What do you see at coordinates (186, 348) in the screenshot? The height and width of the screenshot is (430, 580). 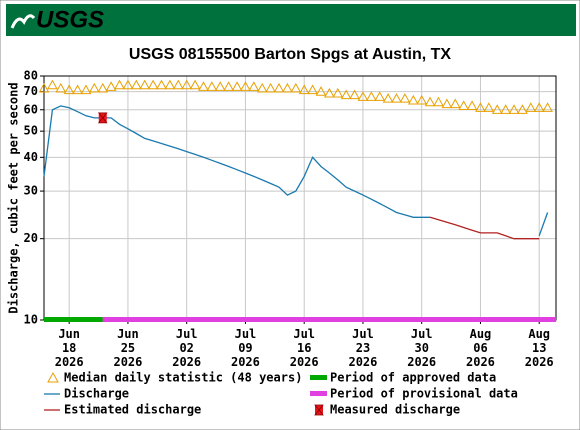 I see `x-tick-label: Jul 02 2026` at bounding box center [186, 348].